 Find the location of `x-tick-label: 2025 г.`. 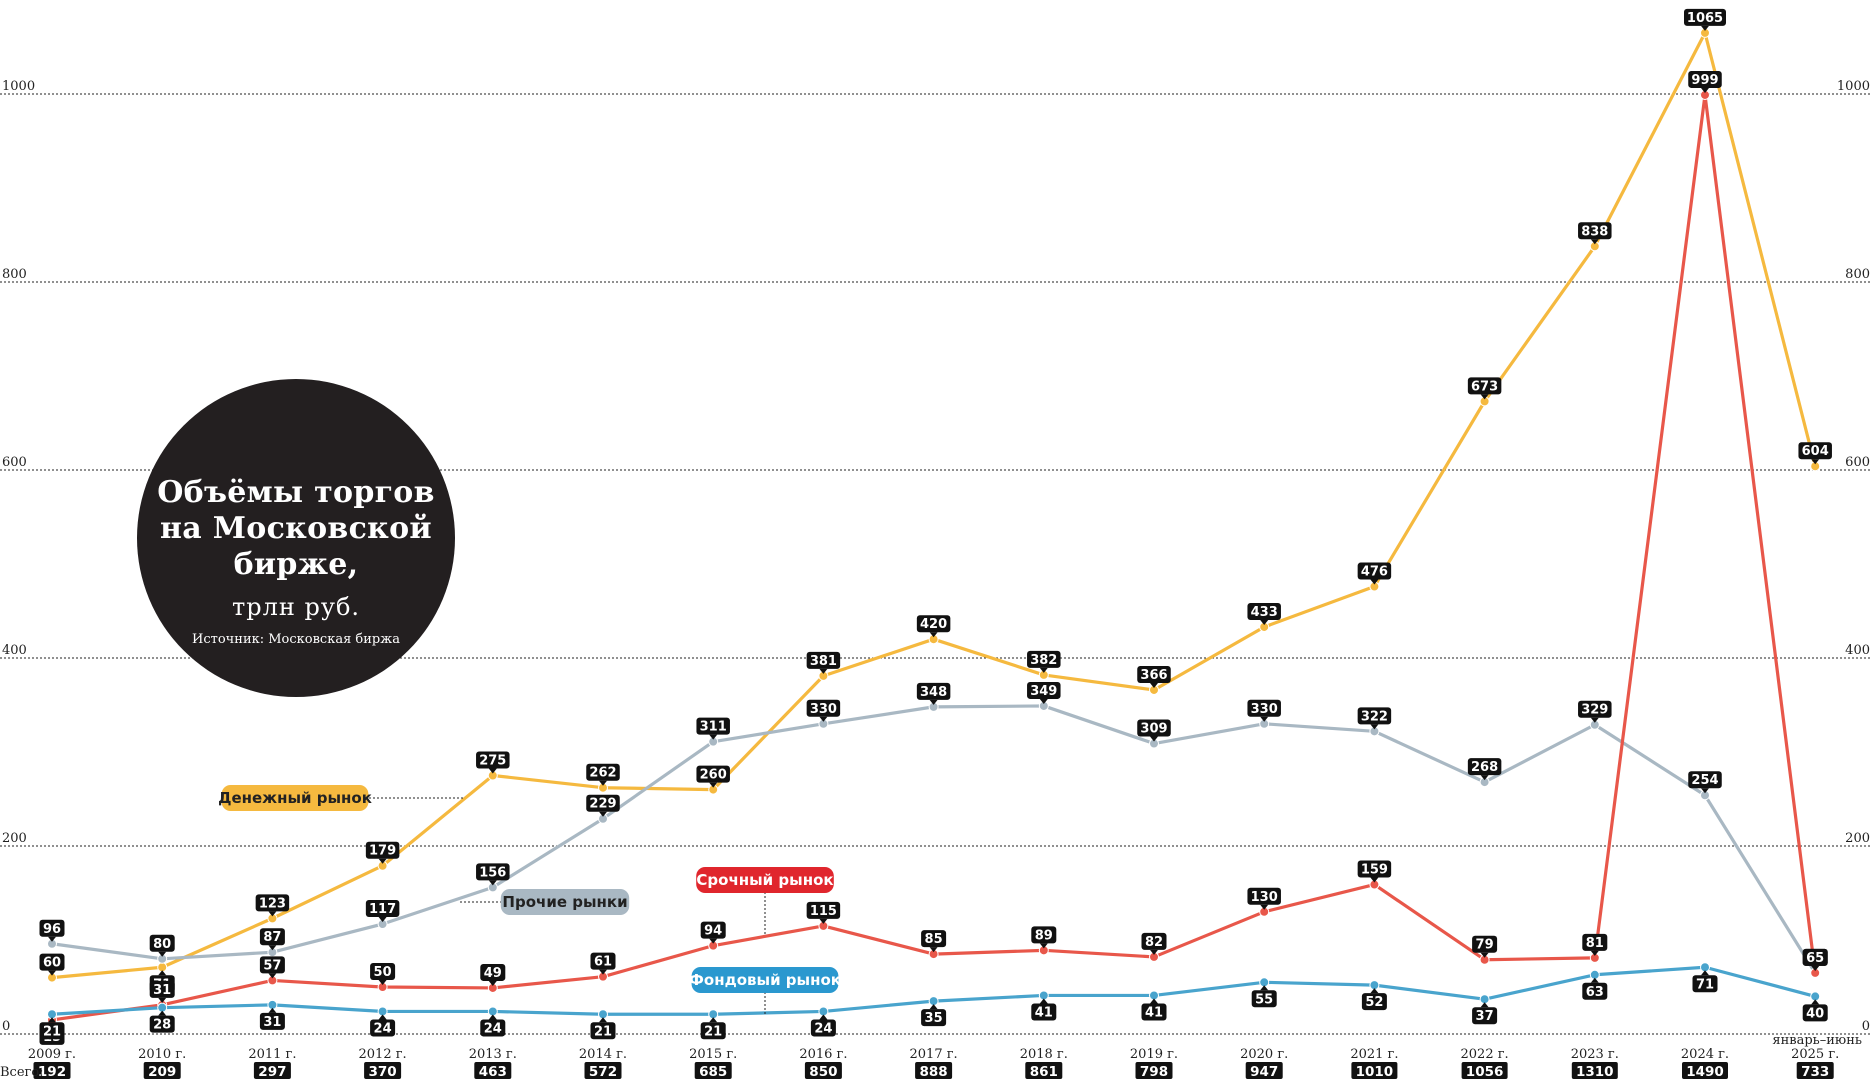

x-tick-label: 2025 г. is located at coordinates (1815, 1054).